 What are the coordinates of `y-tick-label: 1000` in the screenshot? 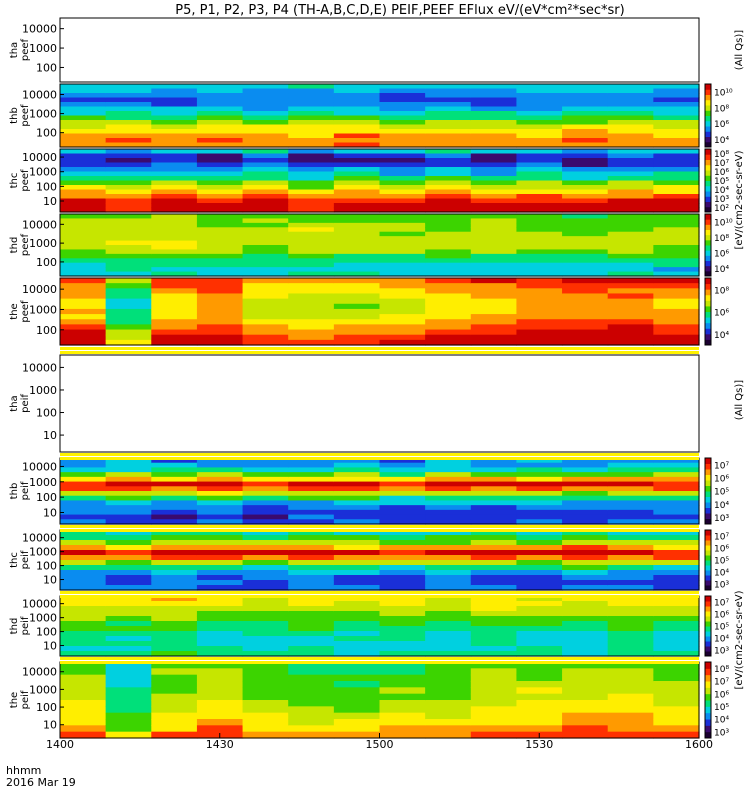 It's located at (43, 114).